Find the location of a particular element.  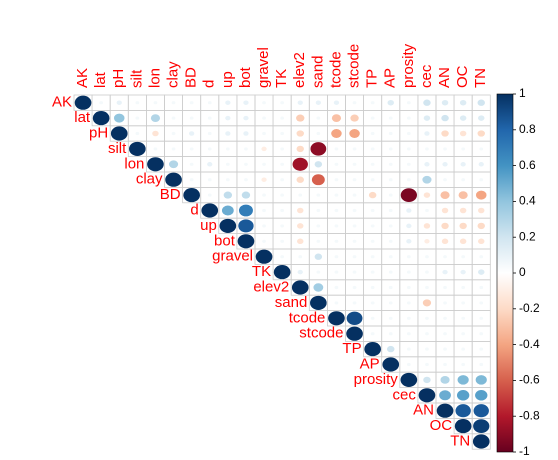

column-label: BD is located at coordinates (191, 77).